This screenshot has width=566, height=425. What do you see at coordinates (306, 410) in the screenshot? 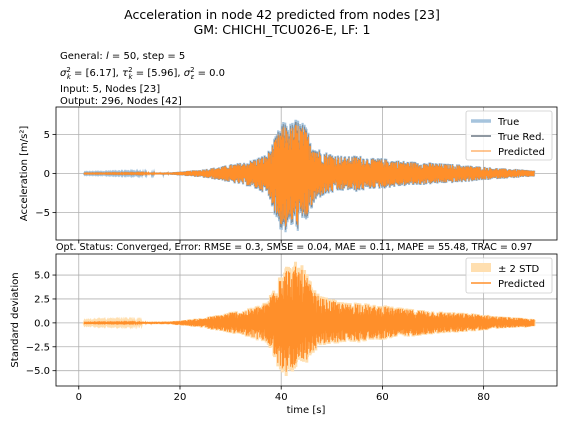
I see `std-xlabel: time [s]` at bounding box center [306, 410].